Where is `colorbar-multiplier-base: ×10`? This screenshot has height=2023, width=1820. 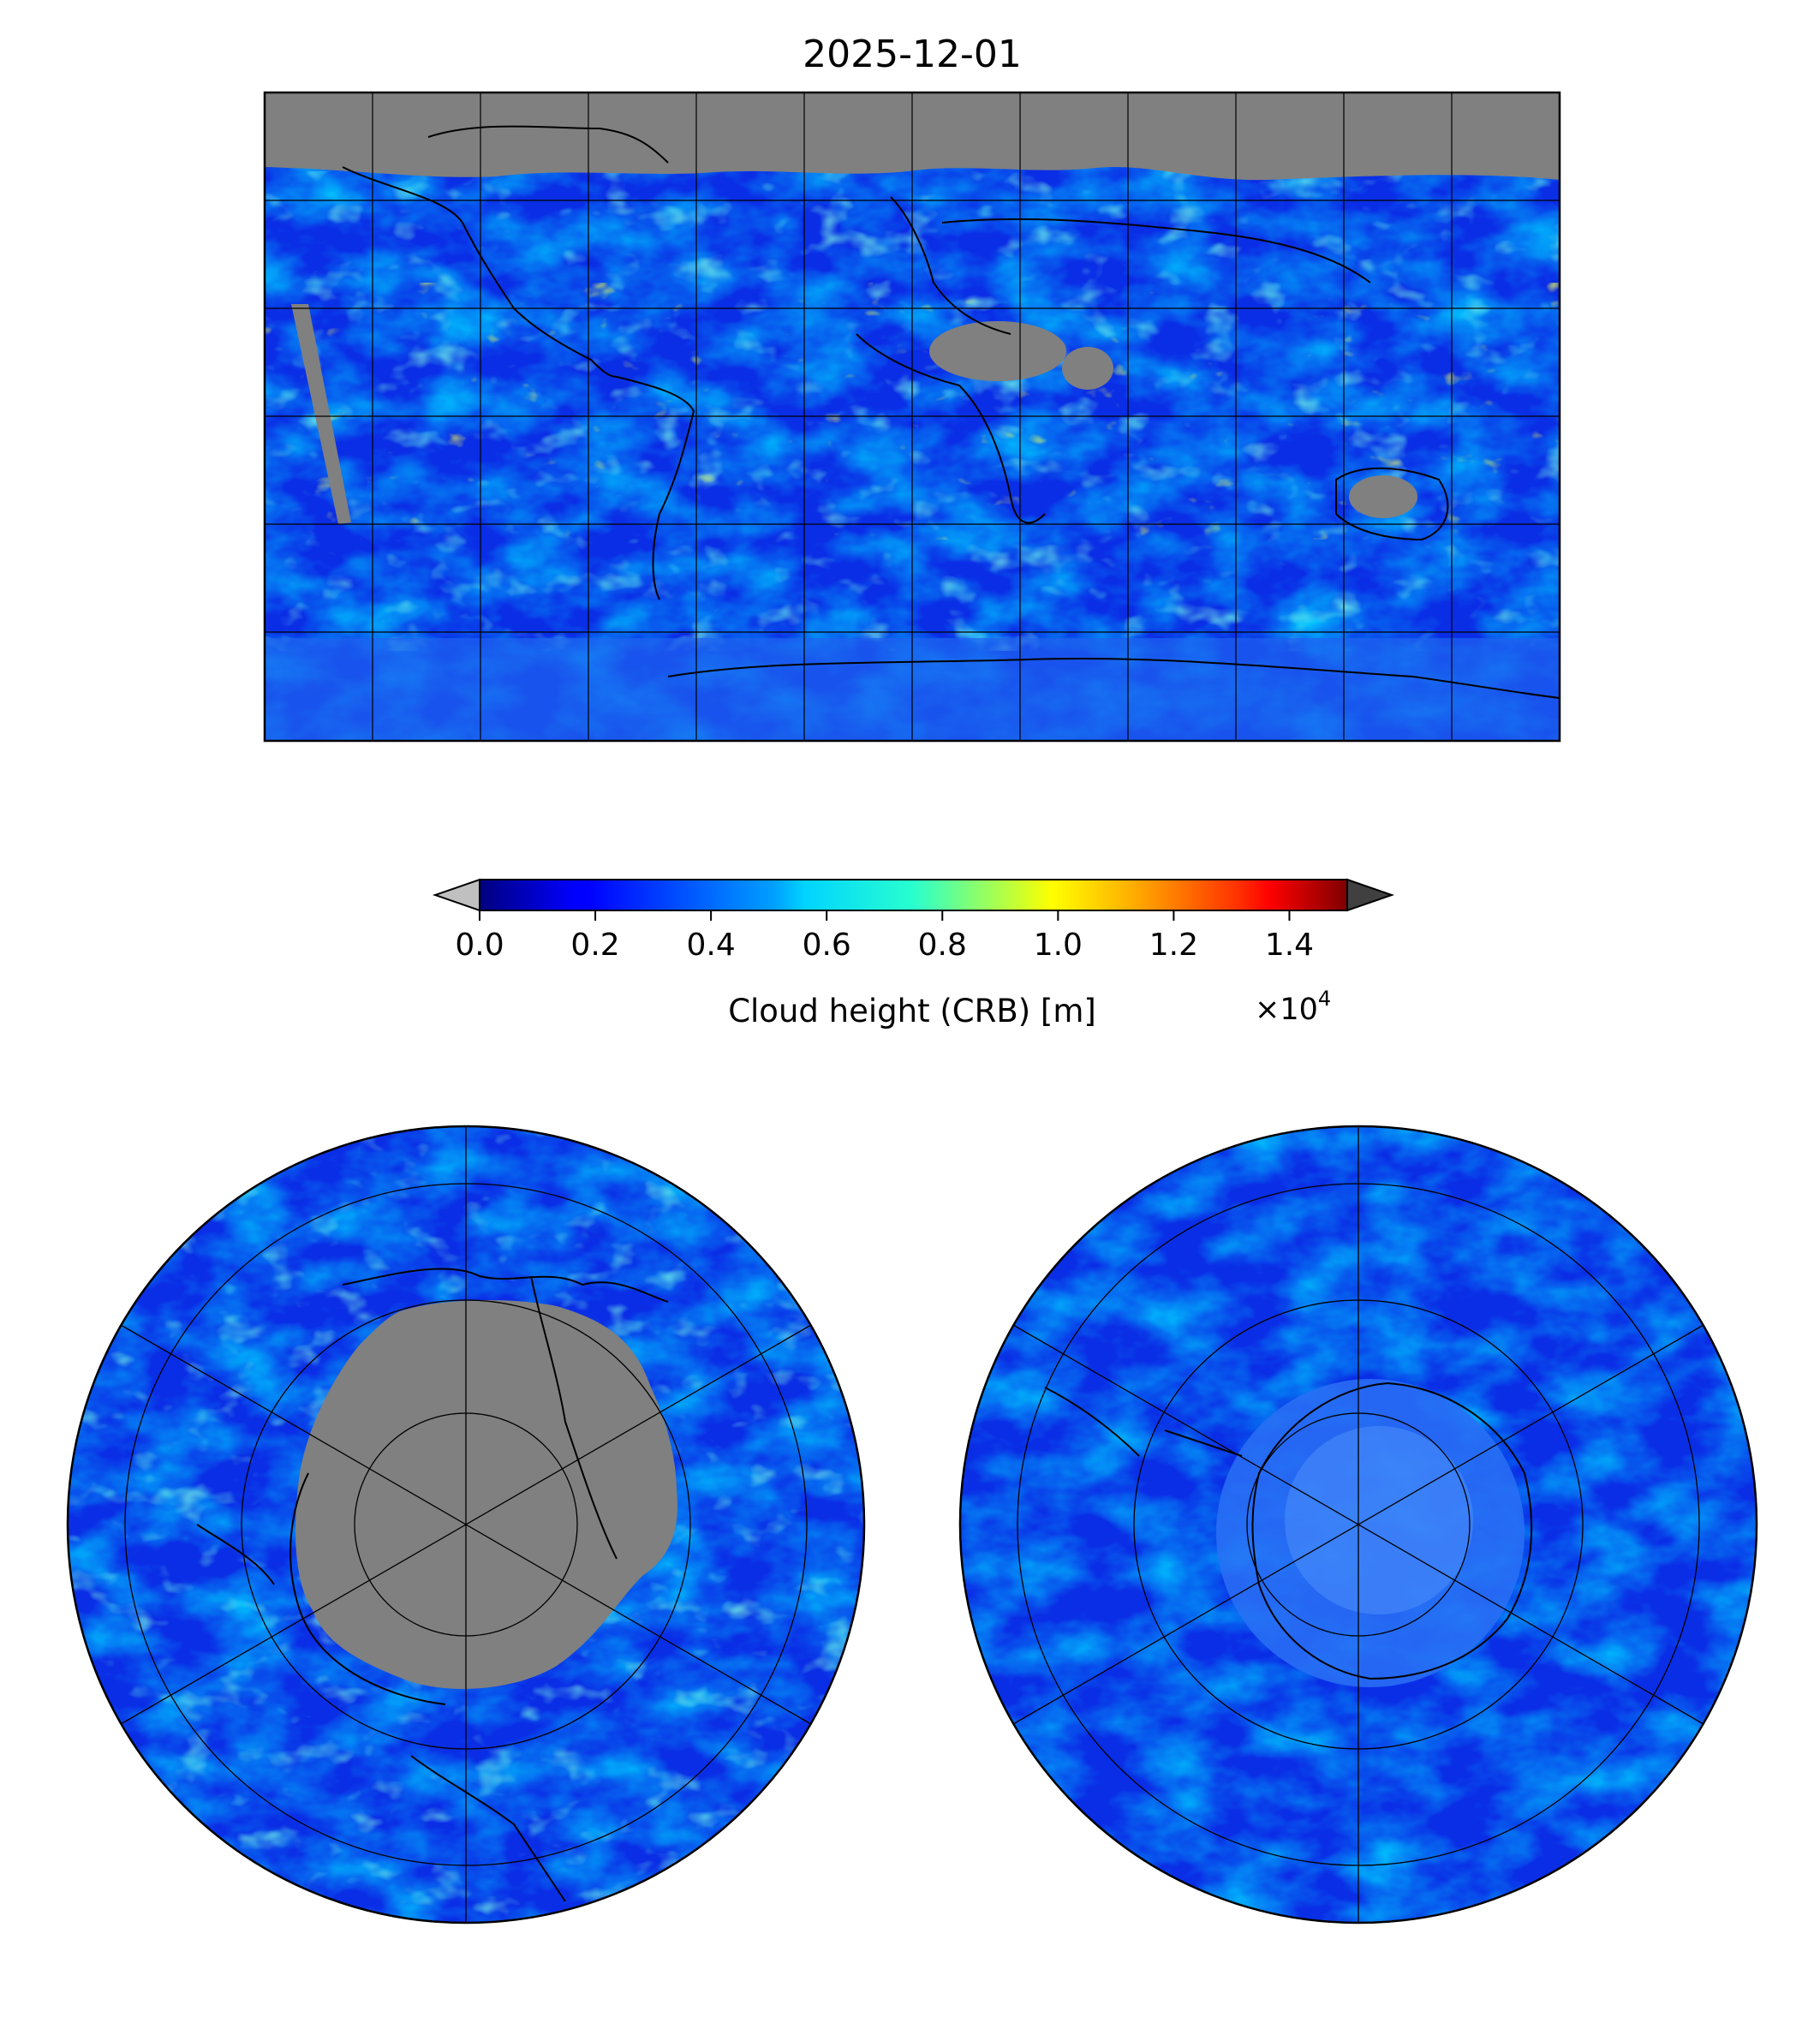 colorbar-multiplier-base: ×10 is located at coordinates (1286, 1010).